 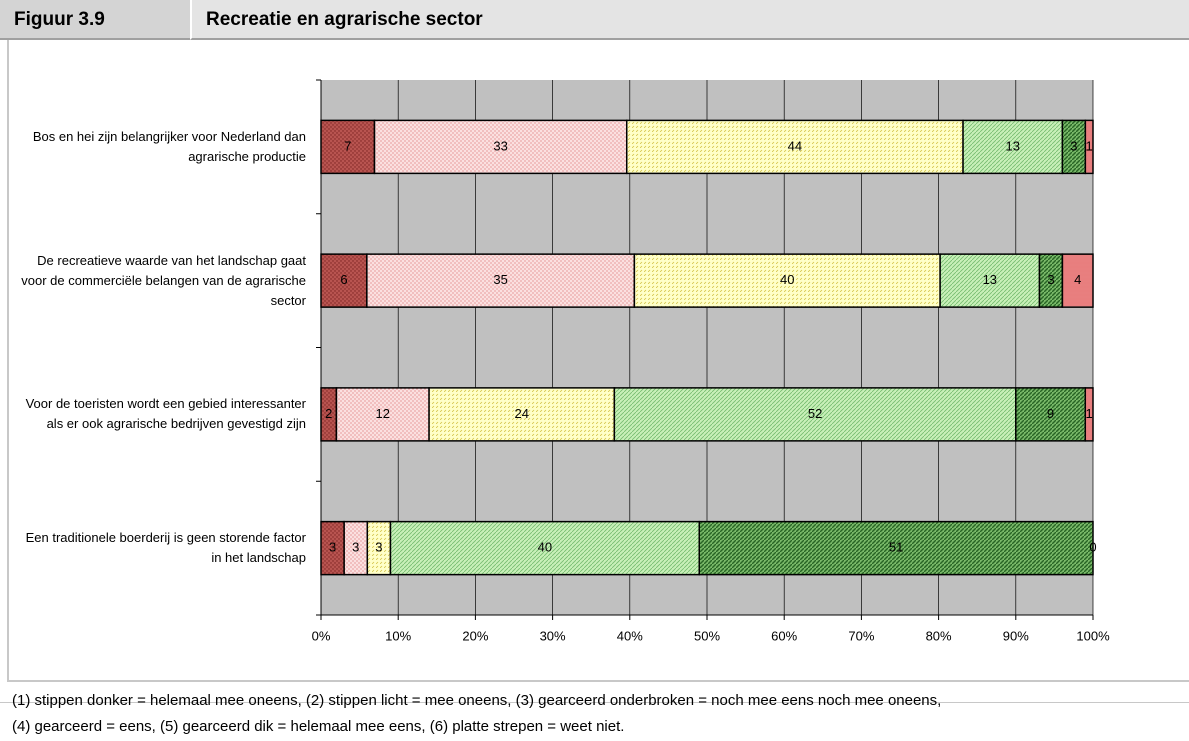 What do you see at coordinates (630, 635) in the screenshot?
I see `x-tick-label: 40%` at bounding box center [630, 635].